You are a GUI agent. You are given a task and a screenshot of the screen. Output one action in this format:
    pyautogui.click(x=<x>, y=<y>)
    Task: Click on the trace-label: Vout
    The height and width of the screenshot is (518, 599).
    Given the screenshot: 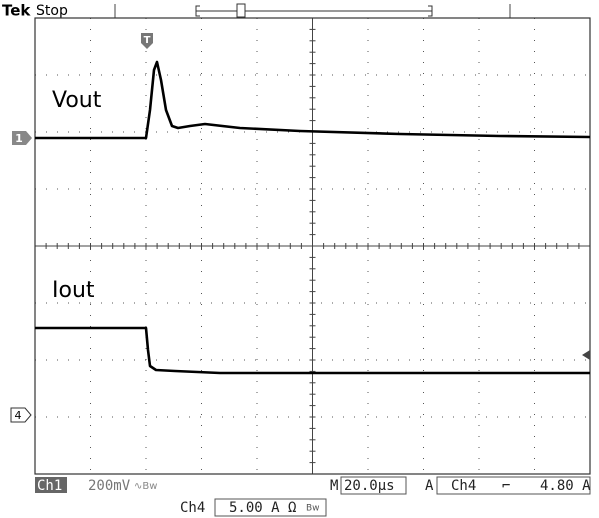 What is the action you would take?
    pyautogui.click(x=77, y=100)
    